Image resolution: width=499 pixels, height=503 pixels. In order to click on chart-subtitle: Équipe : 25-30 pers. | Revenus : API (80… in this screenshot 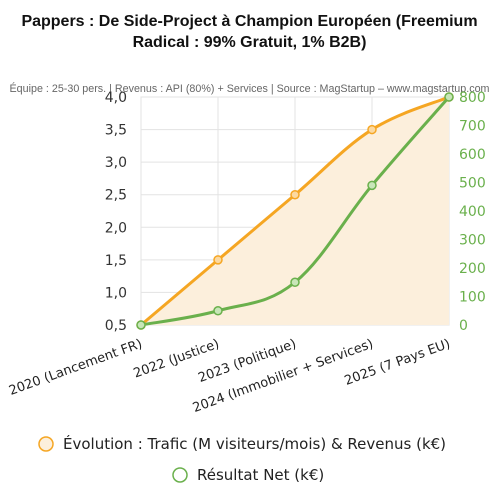, I will do `click(250, 88)`.